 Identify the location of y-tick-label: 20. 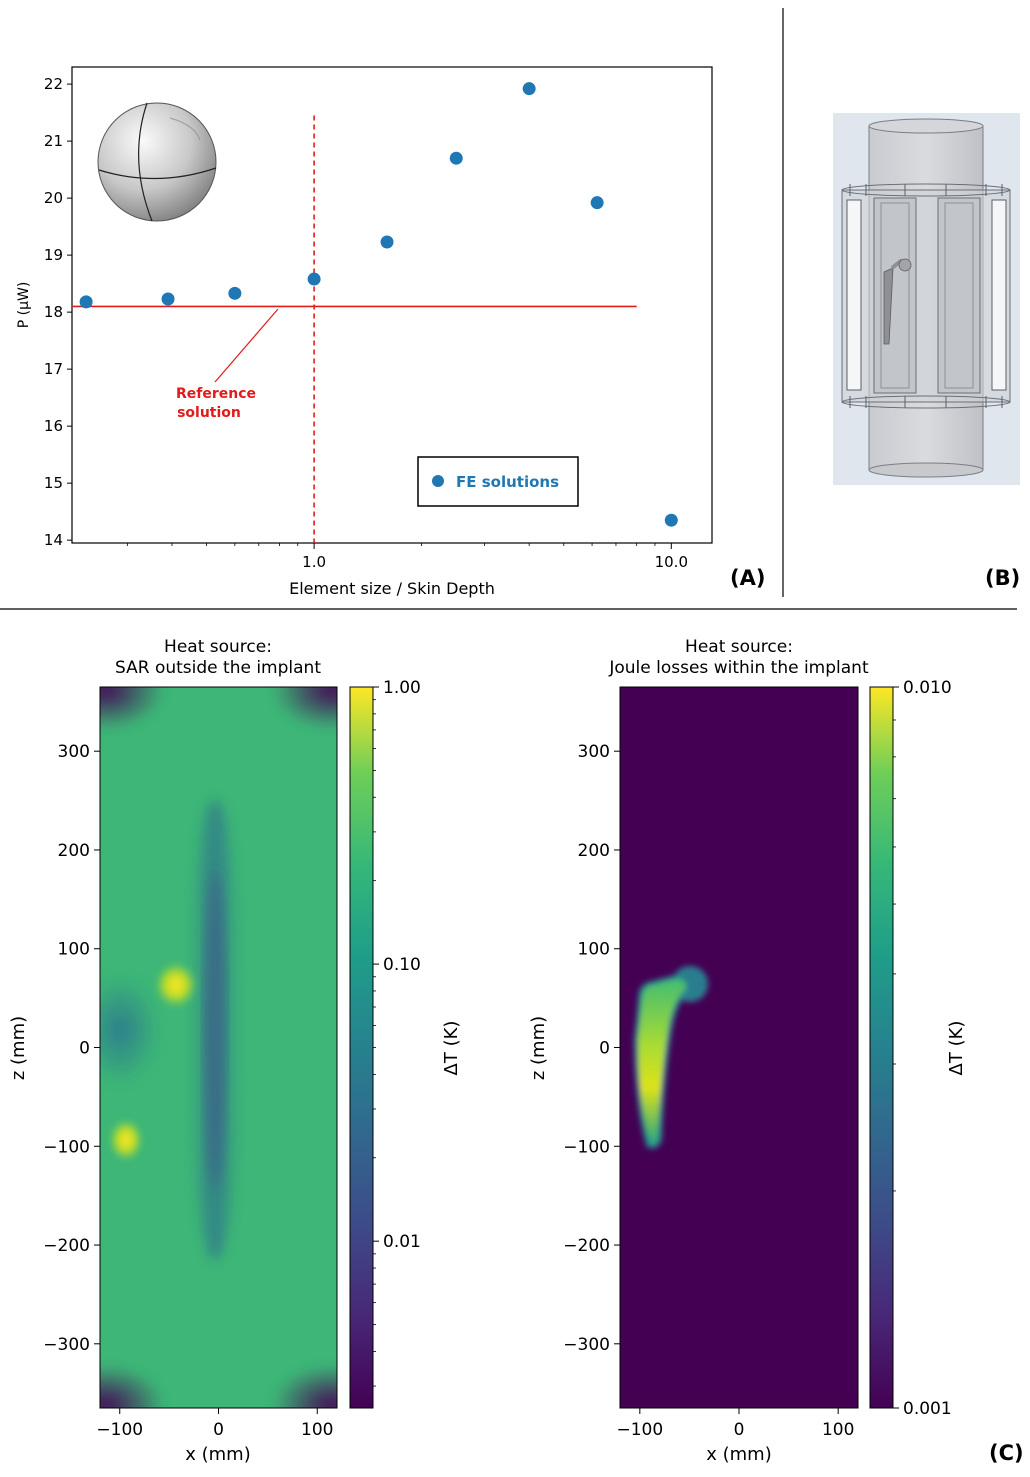
(53, 198).